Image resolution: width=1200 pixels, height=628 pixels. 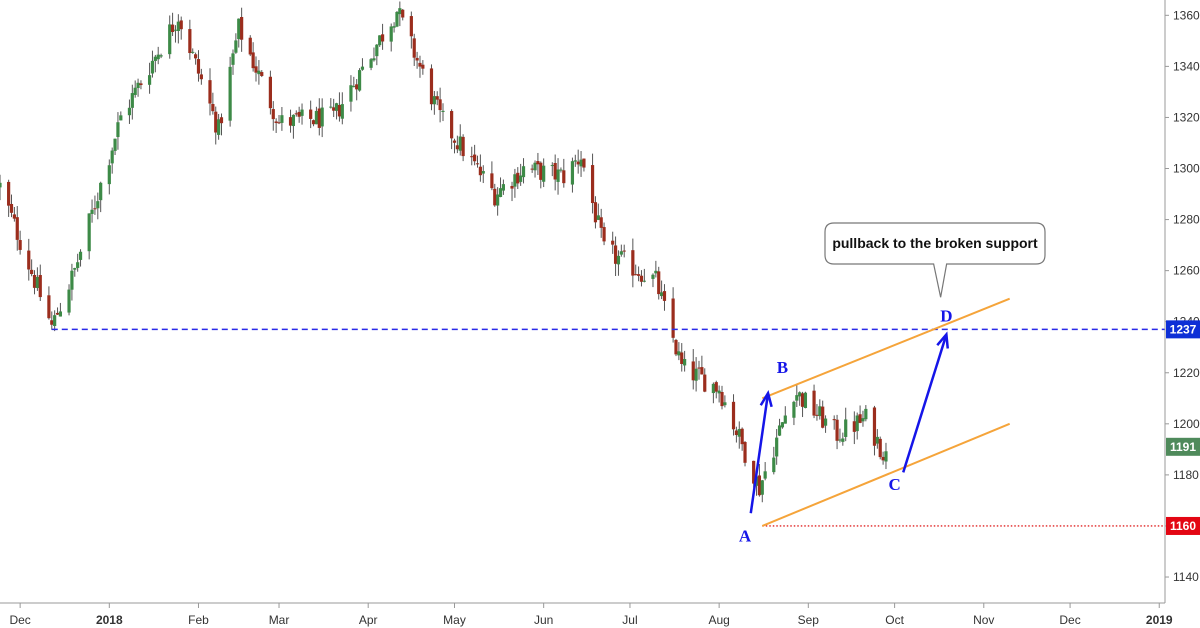 What do you see at coordinates (759, 453) in the screenshot?
I see `wave-arrow-shaft` at bounding box center [759, 453].